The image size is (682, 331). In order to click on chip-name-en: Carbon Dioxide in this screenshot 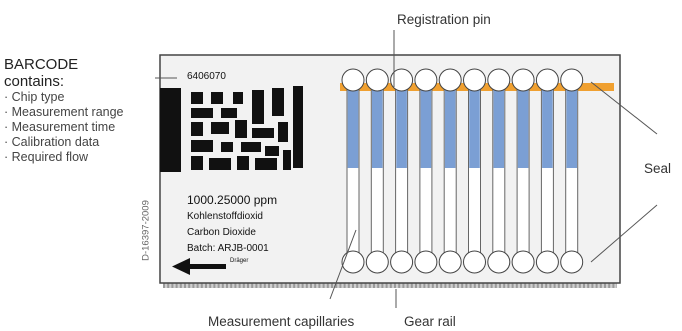, I will do `click(221, 232)`.